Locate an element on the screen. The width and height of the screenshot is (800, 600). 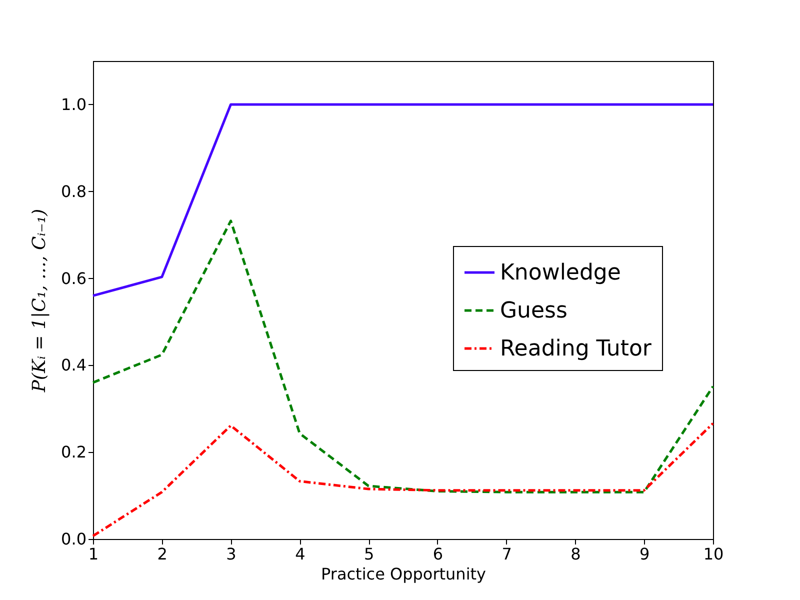
y-tick-label: 0.6 is located at coordinates (73, 278).